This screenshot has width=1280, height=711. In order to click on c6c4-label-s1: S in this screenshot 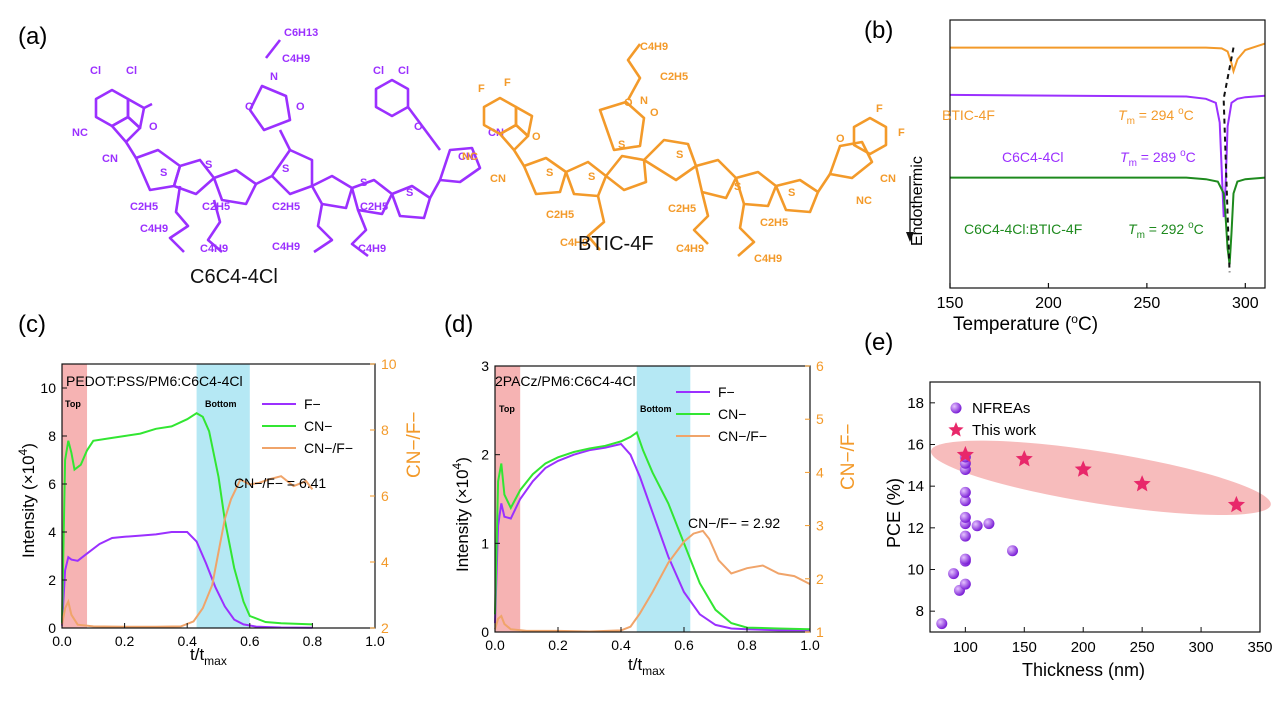, I will do `click(163, 173)`.